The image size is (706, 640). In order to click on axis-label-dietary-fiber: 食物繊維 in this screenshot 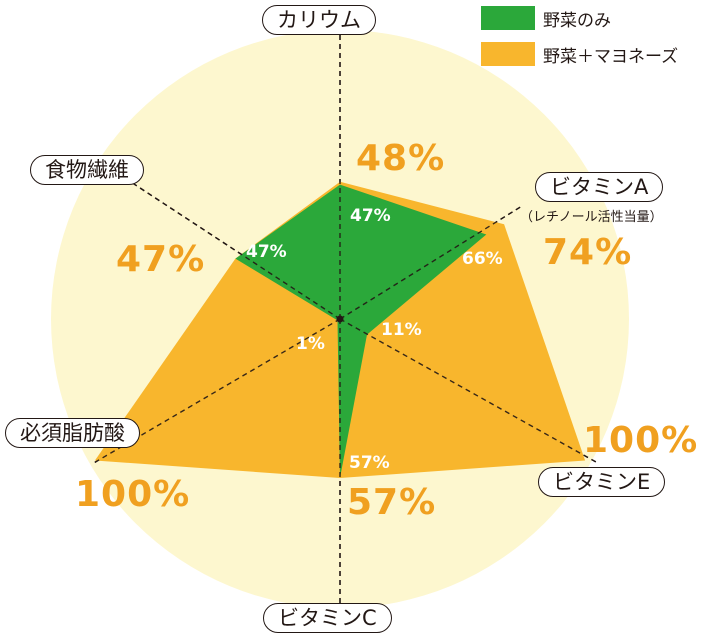, I will do `click(87, 170)`.